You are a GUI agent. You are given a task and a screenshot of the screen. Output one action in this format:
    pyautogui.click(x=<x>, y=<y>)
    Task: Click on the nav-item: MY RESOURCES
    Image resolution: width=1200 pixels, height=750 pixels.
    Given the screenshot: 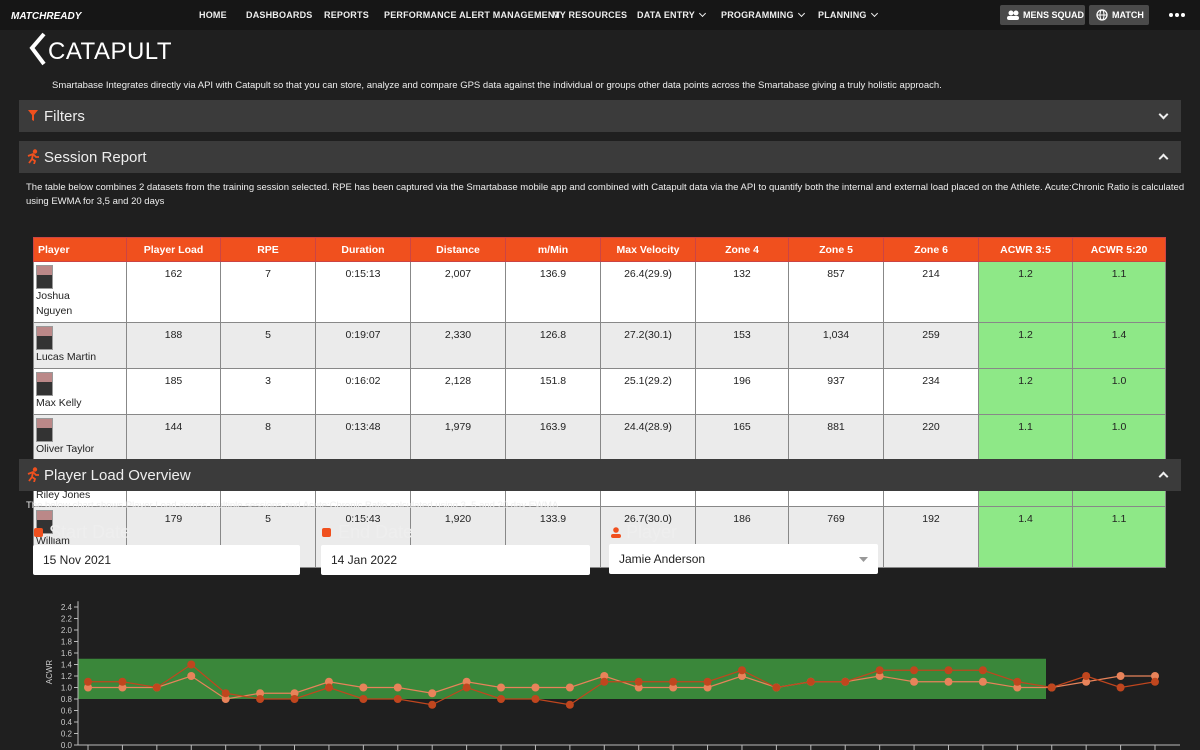 What is the action you would take?
    pyautogui.click(x=590, y=15)
    